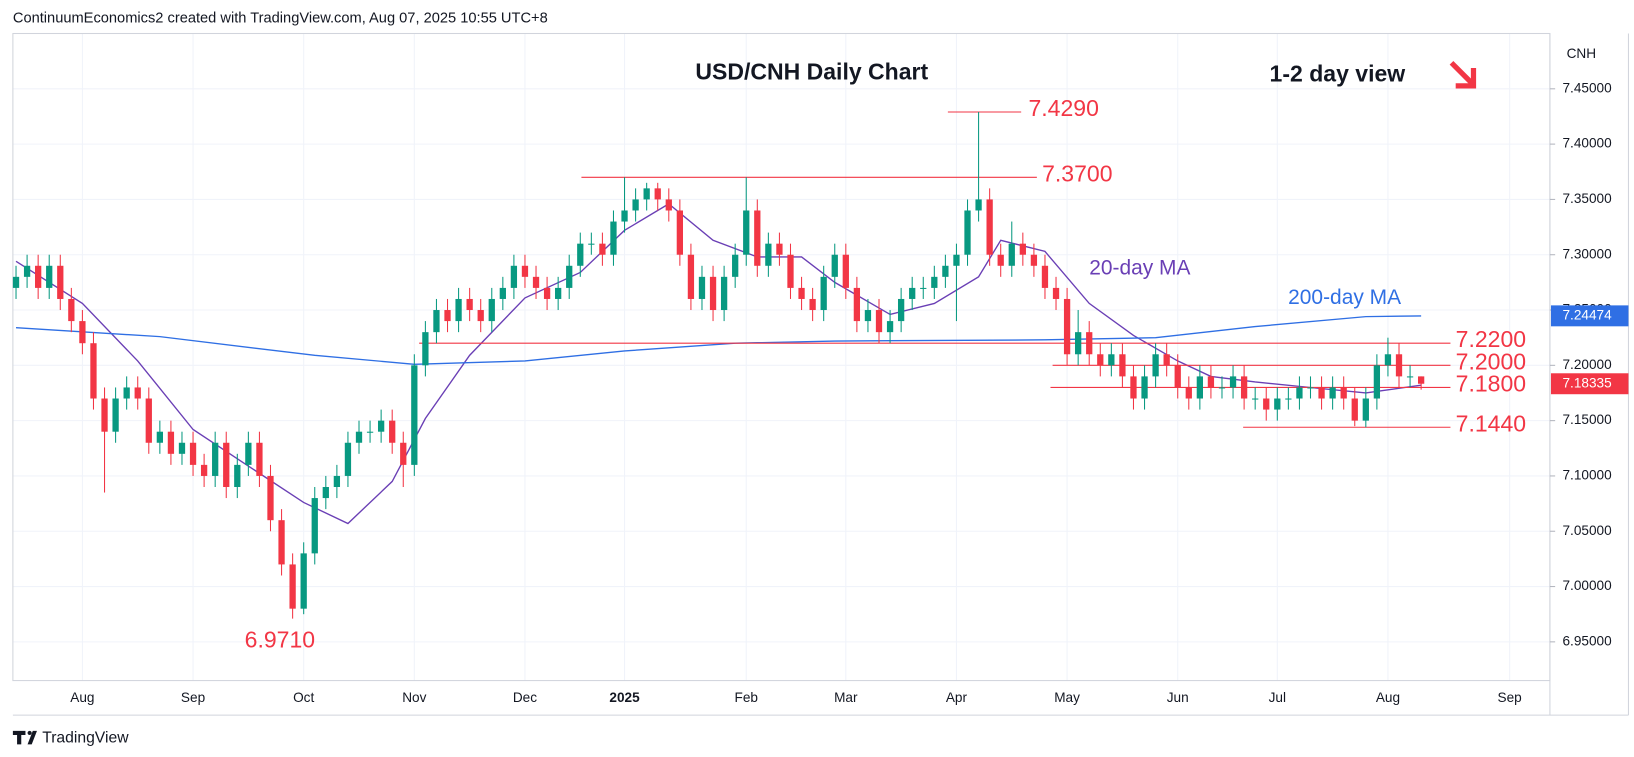 The image size is (1634, 757). Describe the element at coordinates (1587, 87) in the screenshot. I see `y-tick-label: 7.45000` at that location.